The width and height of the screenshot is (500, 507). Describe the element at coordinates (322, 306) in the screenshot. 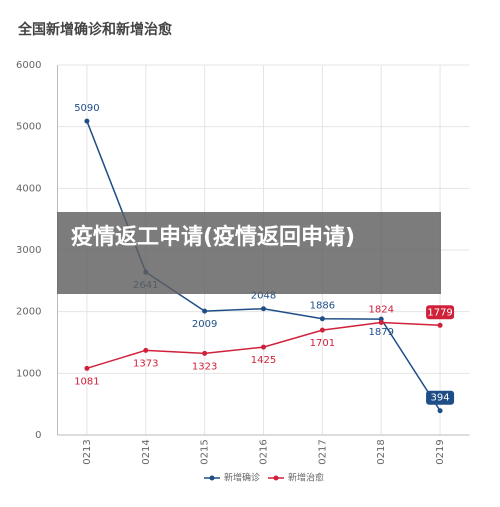

I see `value-label: 1886` at that location.